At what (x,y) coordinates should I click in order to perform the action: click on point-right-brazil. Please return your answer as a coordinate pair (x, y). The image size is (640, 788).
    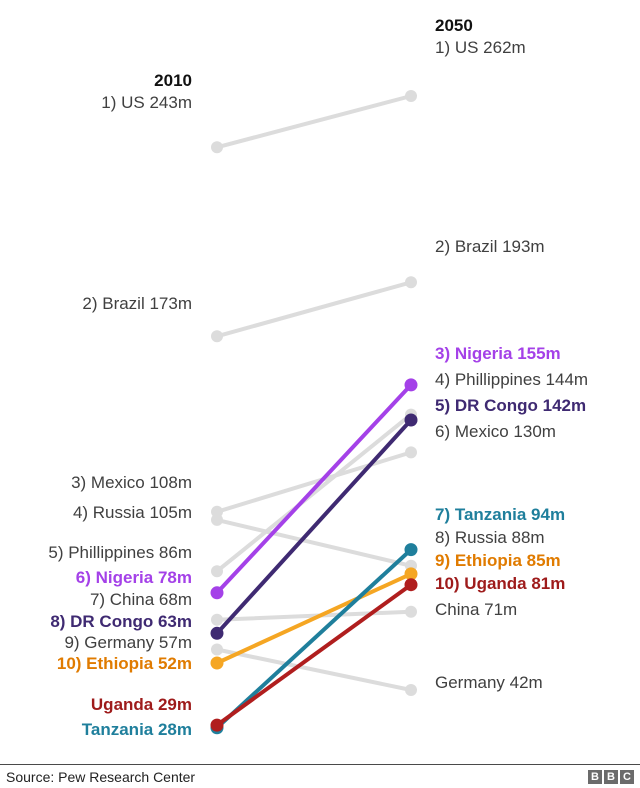
    Looking at the image, I should click on (411, 282).